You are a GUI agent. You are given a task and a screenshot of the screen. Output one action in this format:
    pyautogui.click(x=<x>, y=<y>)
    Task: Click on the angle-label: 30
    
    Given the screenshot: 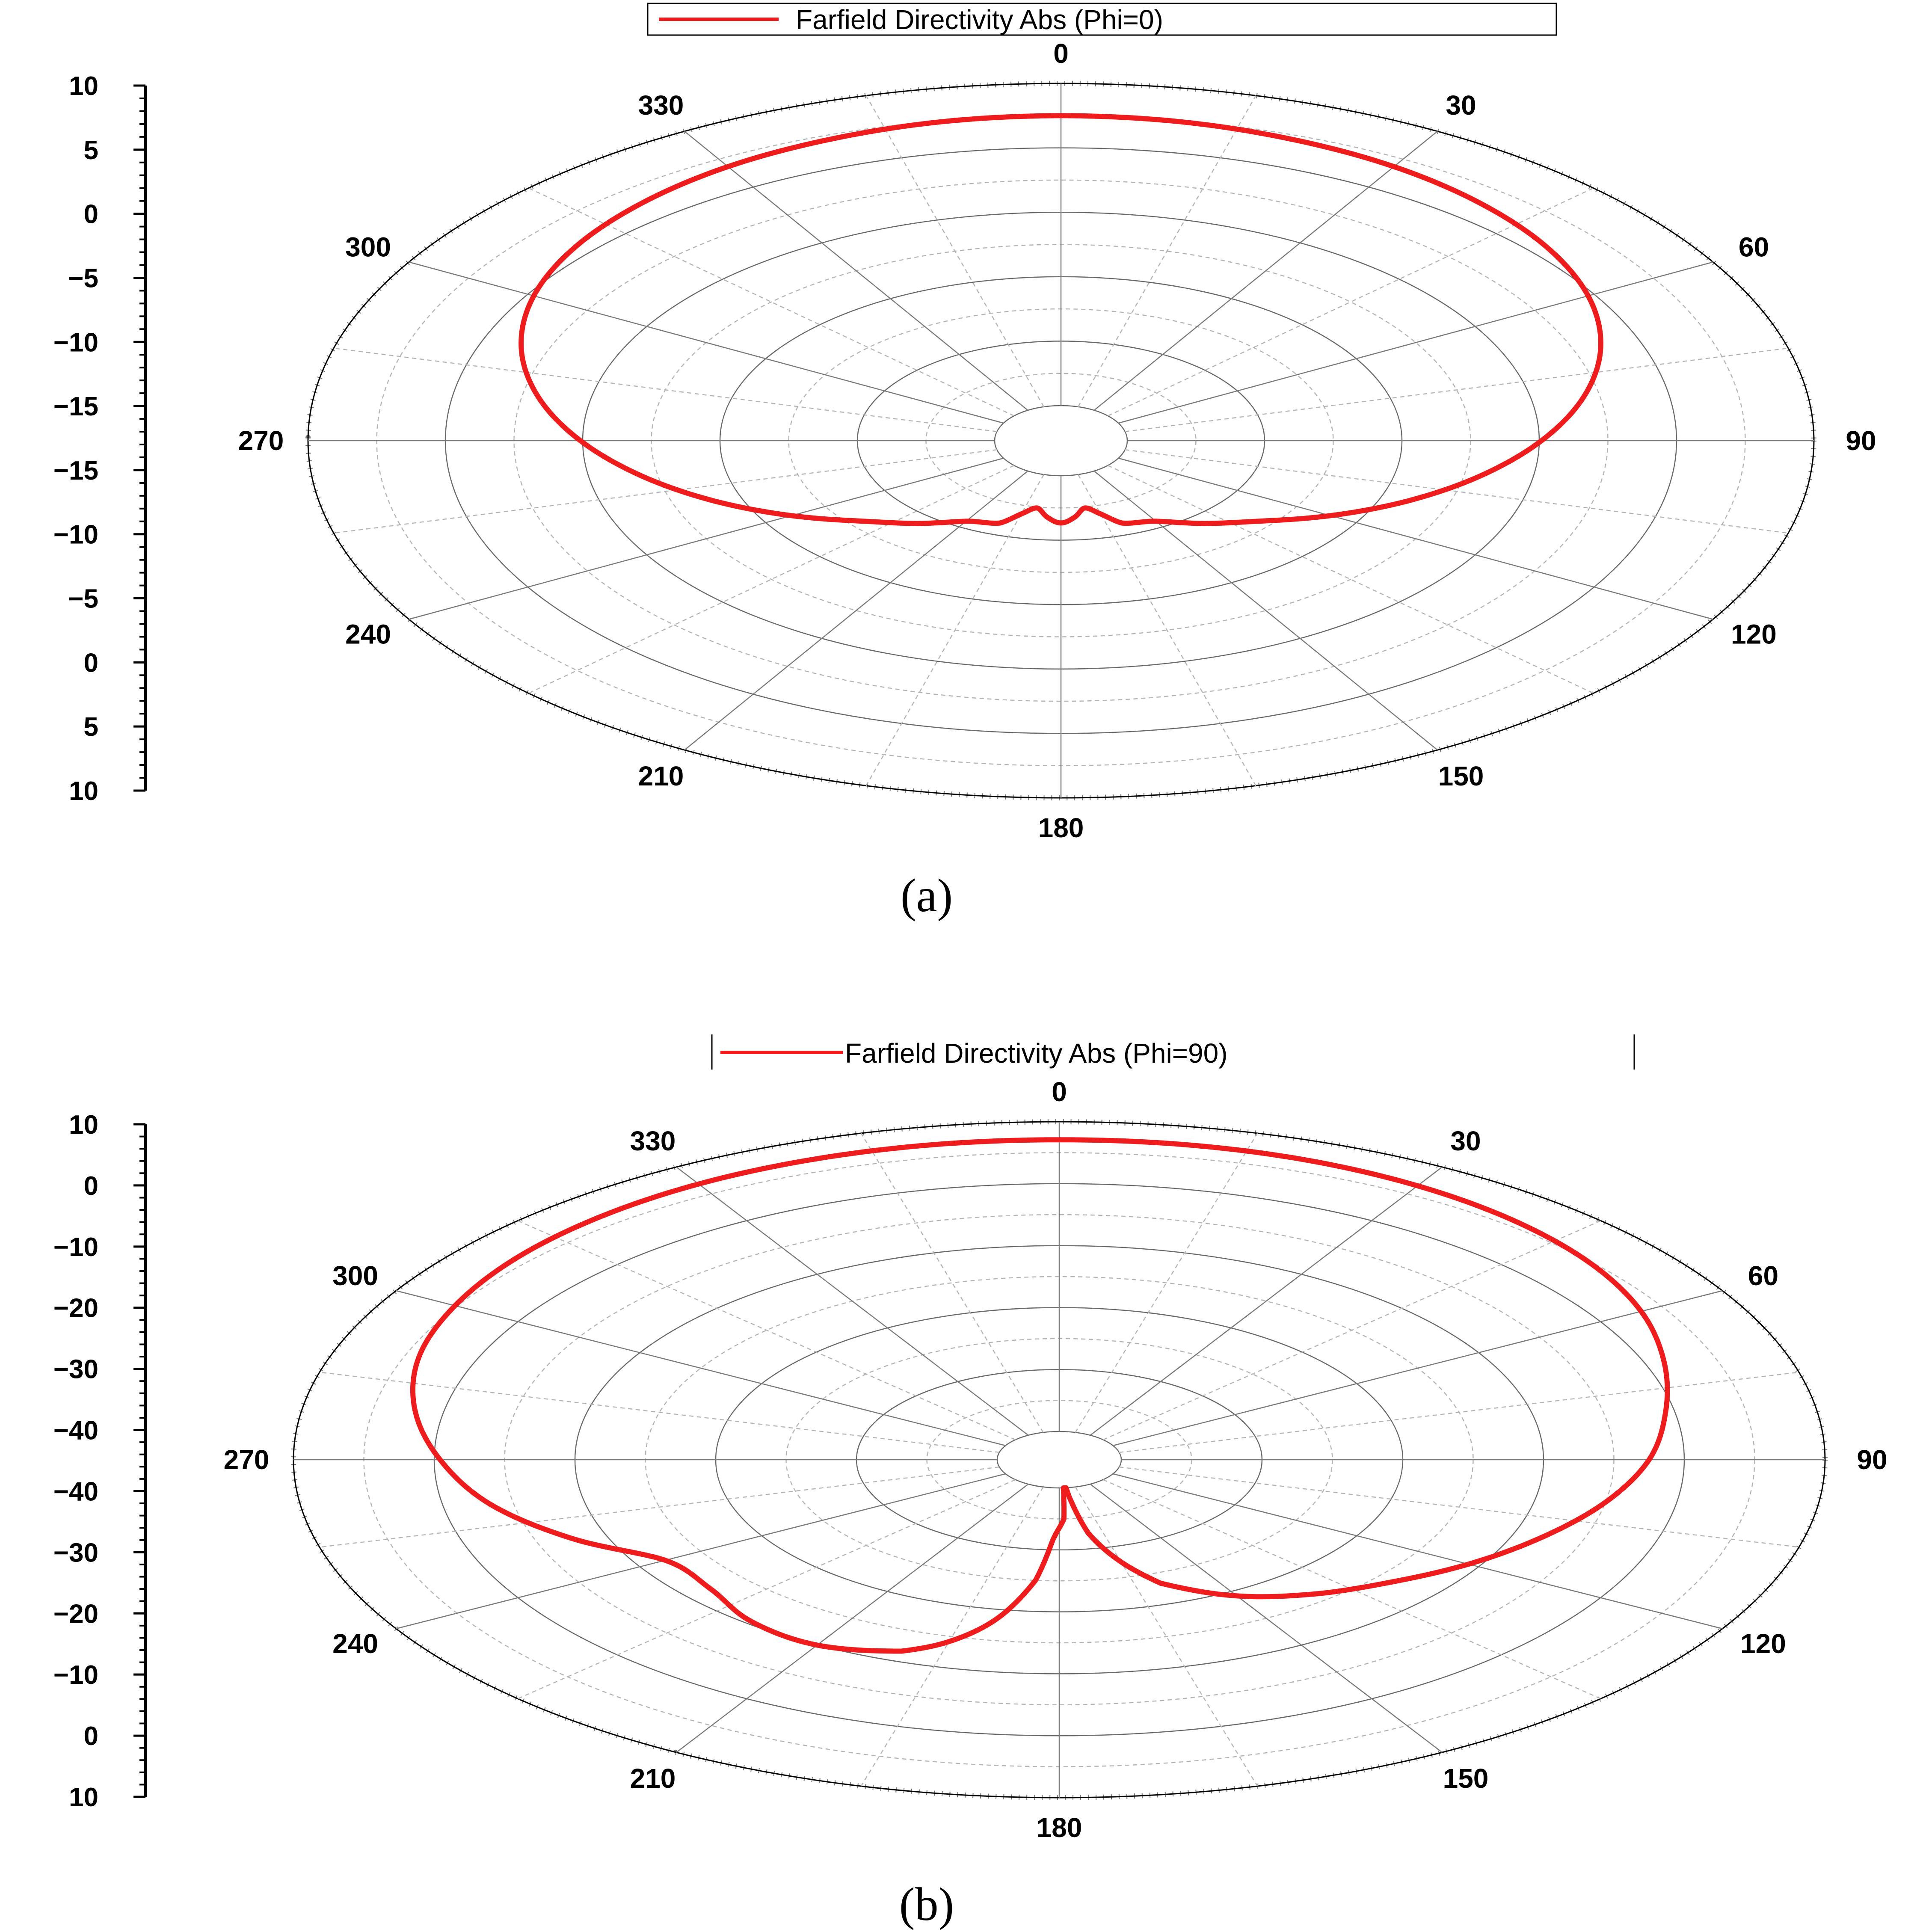 What is the action you would take?
    pyautogui.click(x=1461, y=105)
    